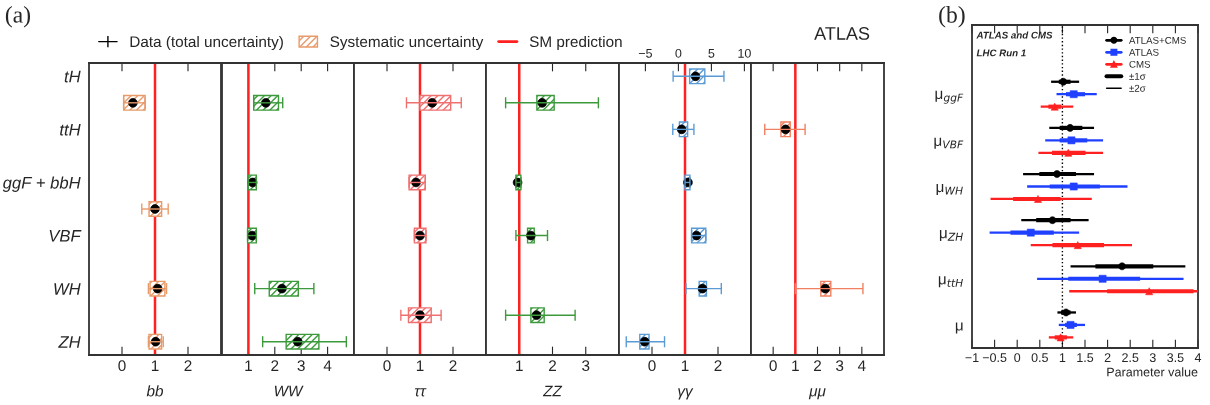  I want to click on text: (a), so click(18, 17).